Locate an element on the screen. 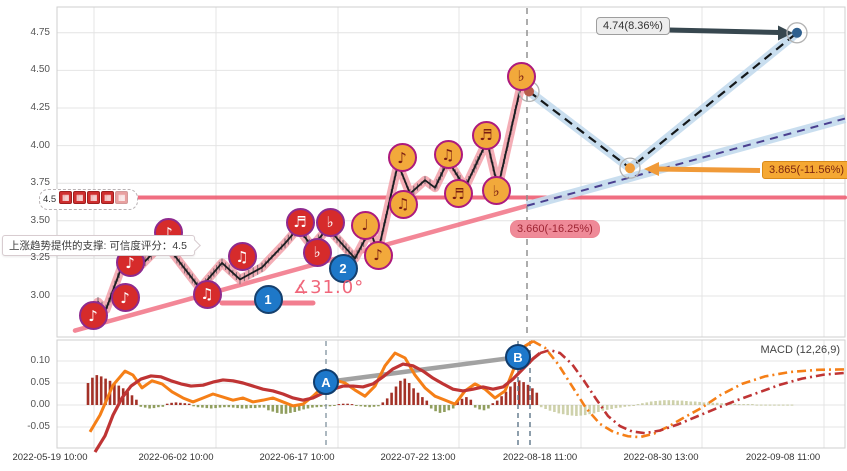 The width and height of the screenshot is (847, 471). note-marker-red: ♬ is located at coordinates (300, 222).